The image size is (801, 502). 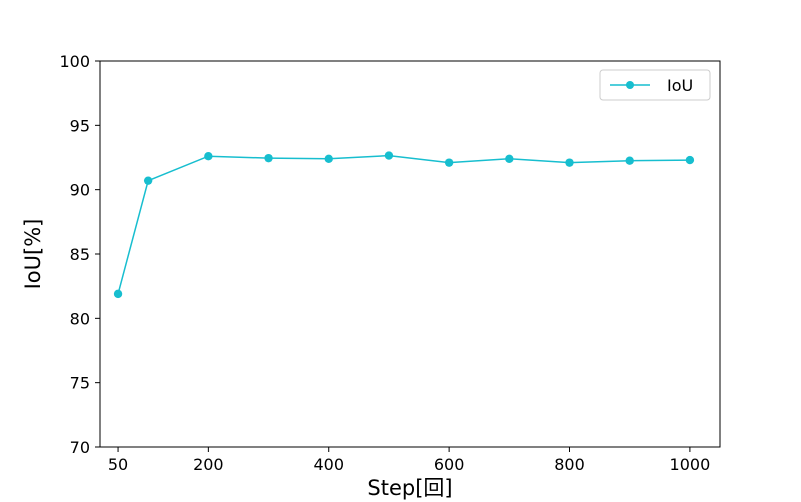 I want to click on x-tick-label: 1000, so click(x=690, y=464).